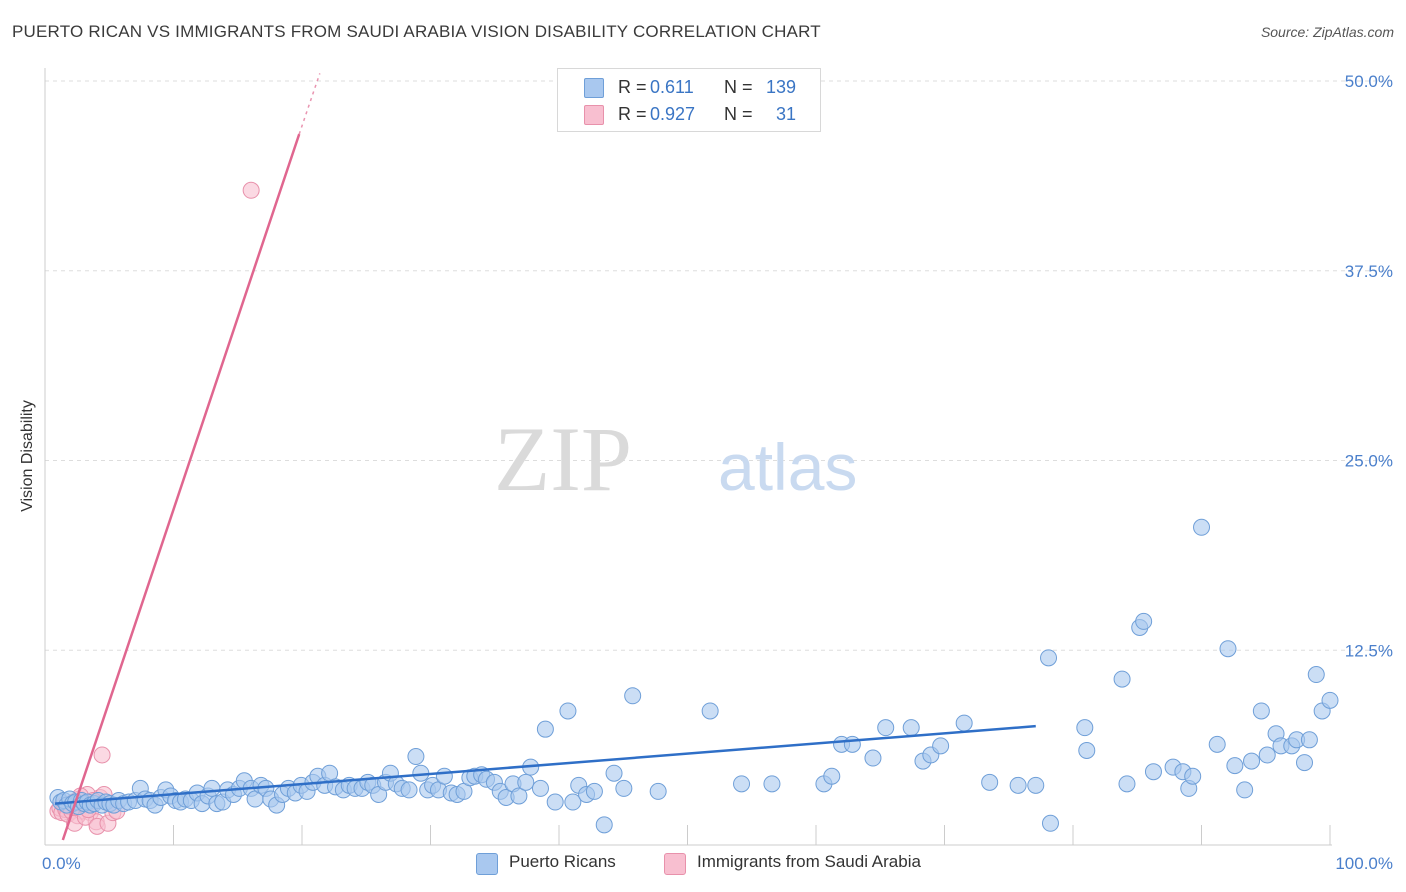 The width and height of the screenshot is (1406, 892). What do you see at coordinates (1369, 81) in the screenshot?
I see `y-tick-label: 50.0%` at bounding box center [1369, 81].